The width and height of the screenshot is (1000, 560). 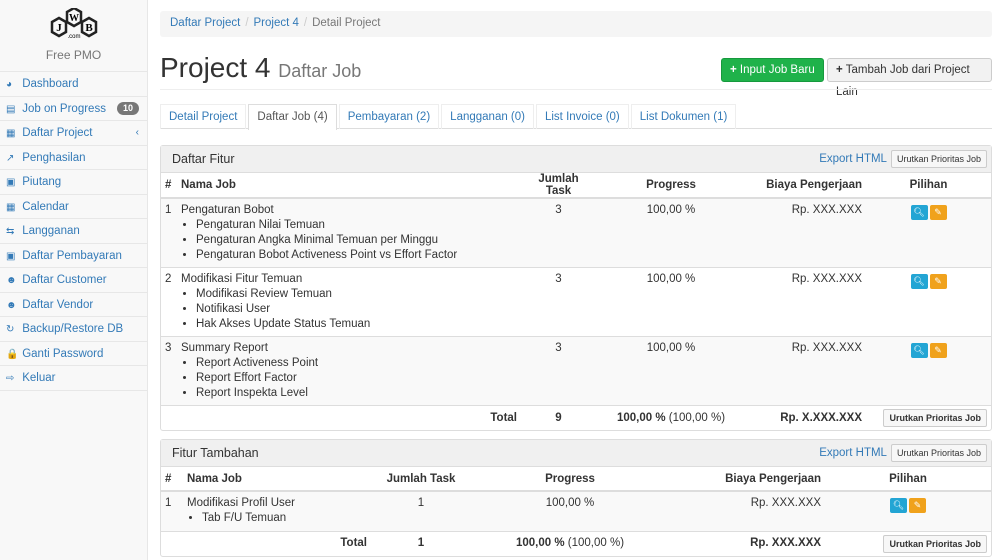 What do you see at coordinates (205, 23) in the screenshot?
I see `breadcrumb-daftar-project: Daftar Project` at bounding box center [205, 23].